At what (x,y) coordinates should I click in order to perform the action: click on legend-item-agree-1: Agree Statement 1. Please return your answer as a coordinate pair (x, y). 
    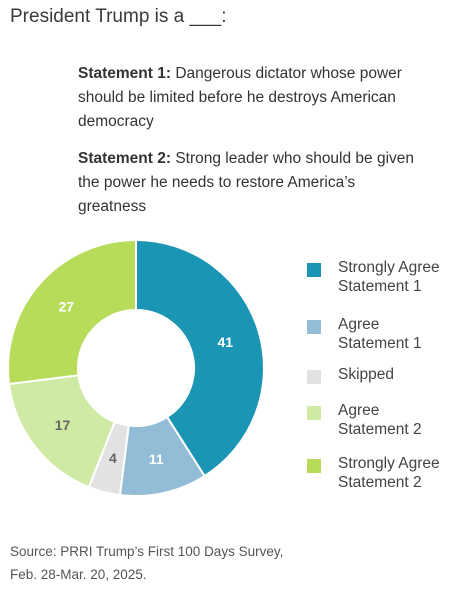
    Looking at the image, I should click on (380, 334).